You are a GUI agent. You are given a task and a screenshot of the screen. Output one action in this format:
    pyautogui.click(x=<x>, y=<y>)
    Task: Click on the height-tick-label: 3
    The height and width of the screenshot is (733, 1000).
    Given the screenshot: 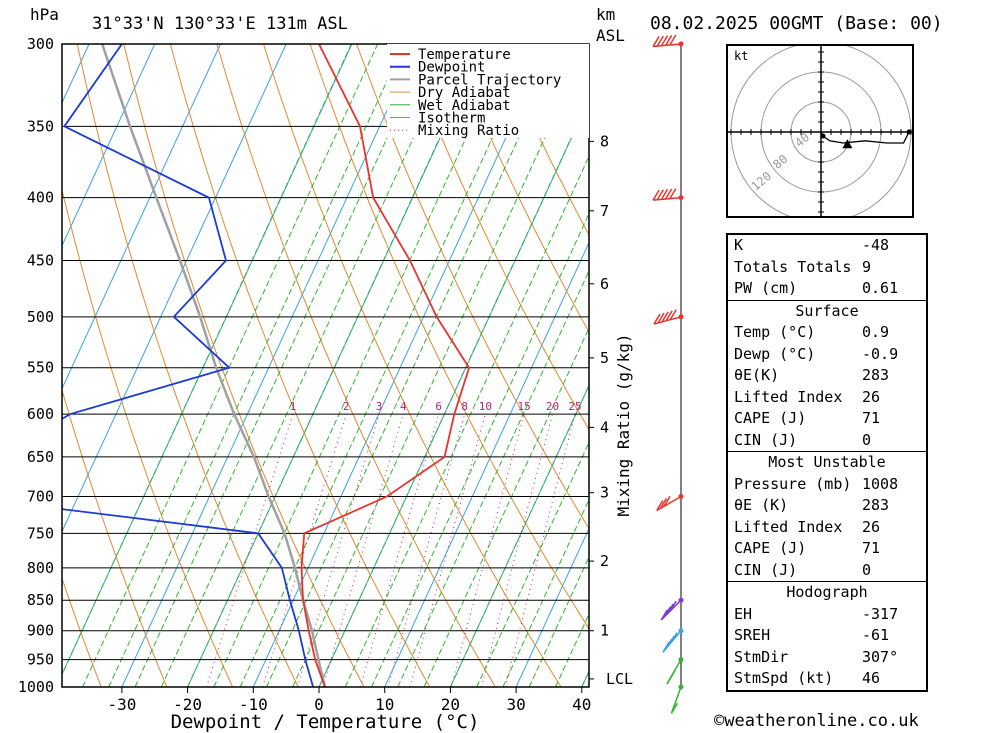 What is the action you would take?
    pyautogui.click(x=604, y=493)
    